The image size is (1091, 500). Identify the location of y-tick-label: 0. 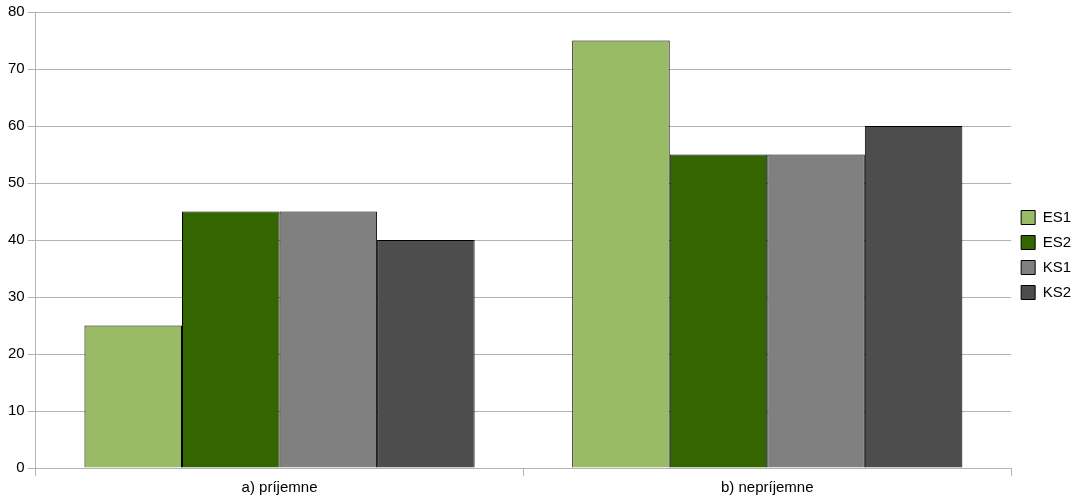
(20, 467).